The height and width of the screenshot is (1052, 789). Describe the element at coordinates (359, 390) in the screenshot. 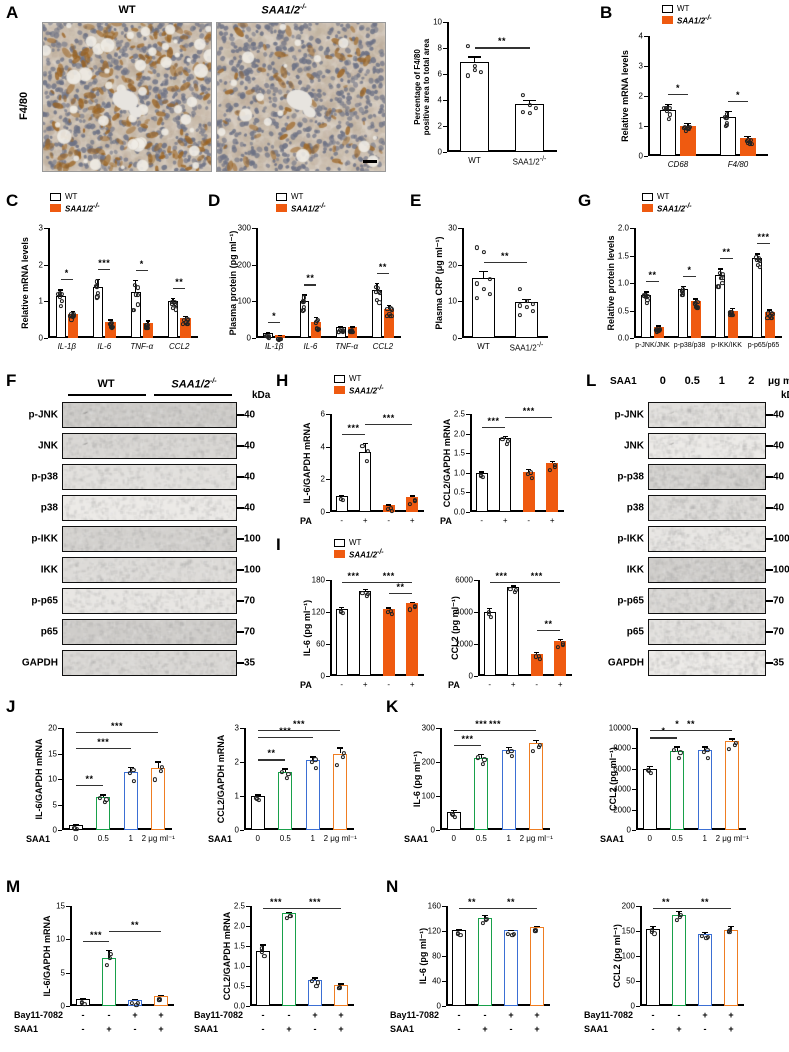

I see `legend-item: SAA1/2-/-` at that location.